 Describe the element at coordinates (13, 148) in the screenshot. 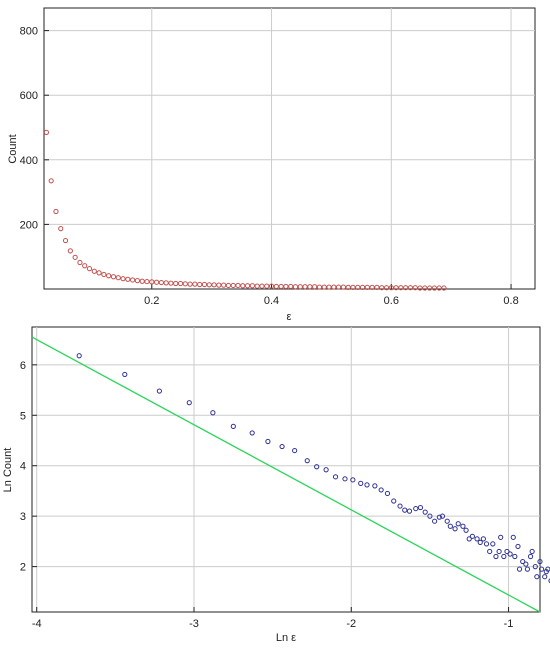

I see `top-chart-y-axis-label: Count` at that location.